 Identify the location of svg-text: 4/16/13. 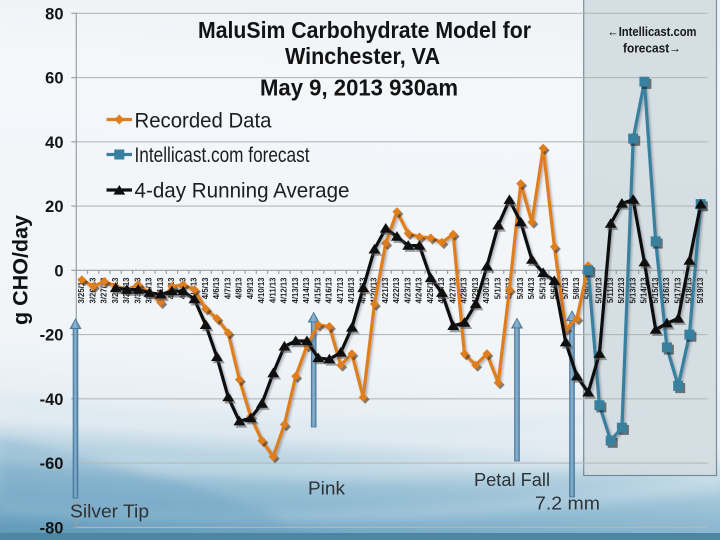
(329, 290).